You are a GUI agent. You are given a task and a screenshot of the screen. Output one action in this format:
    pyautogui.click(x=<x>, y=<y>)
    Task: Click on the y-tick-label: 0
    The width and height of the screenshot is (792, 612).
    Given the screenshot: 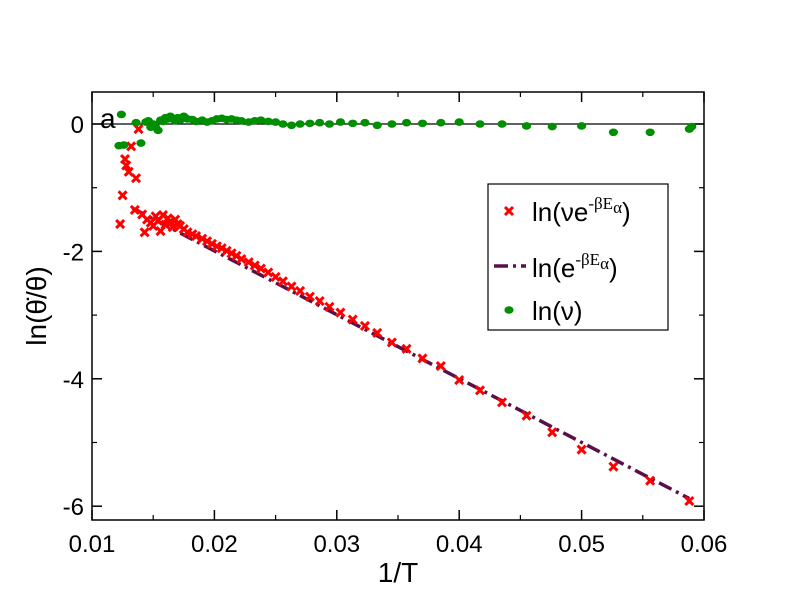 What is the action you would take?
    pyautogui.click(x=77, y=125)
    